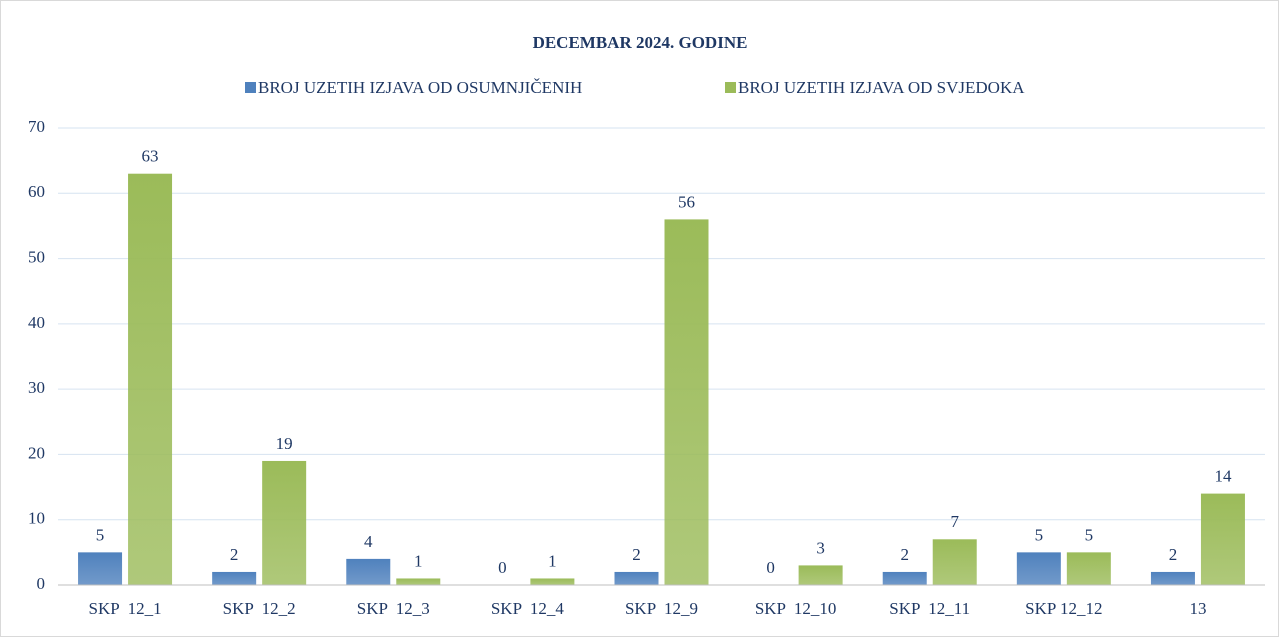  Describe the element at coordinates (661, 608) in the screenshot. I see `x-tick-label: SKP 12_9` at that location.